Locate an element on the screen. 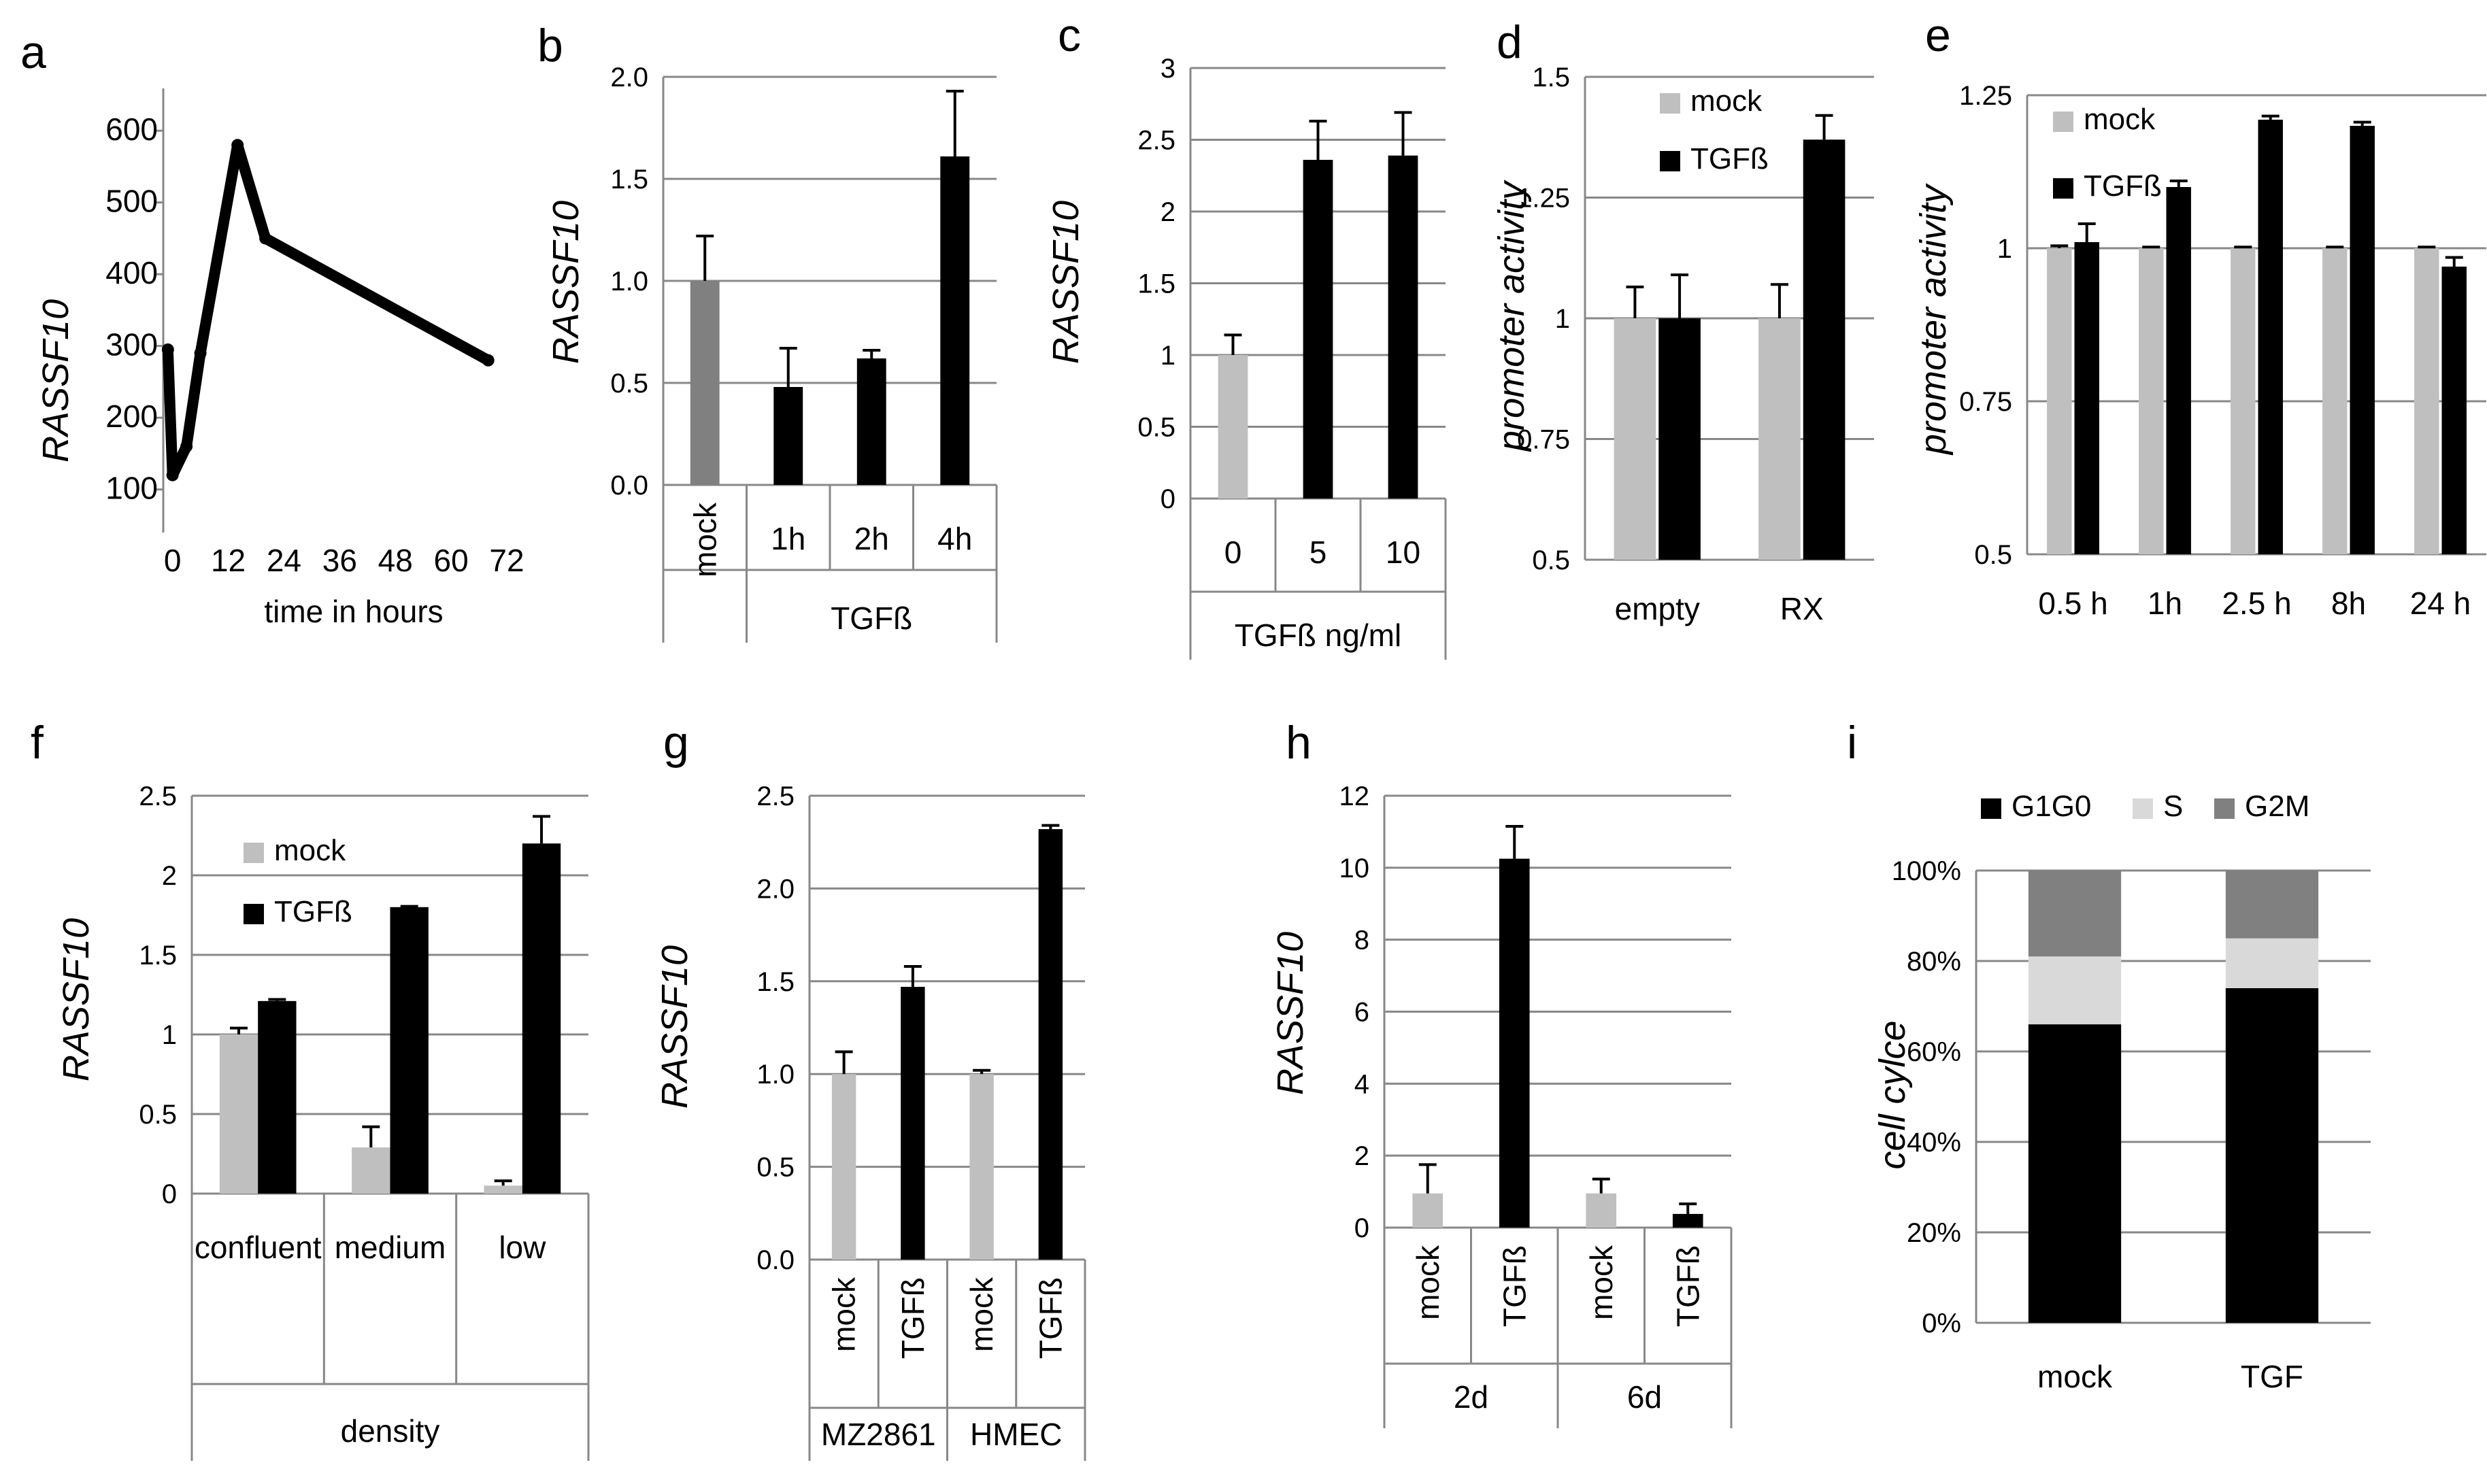 The image size is (2487, 1484). panel-c-chart: 0 0.5 1 1.5 2 2.5 3 0 5 10 TGFß ng/ml is located at coordinates (1292, 357).